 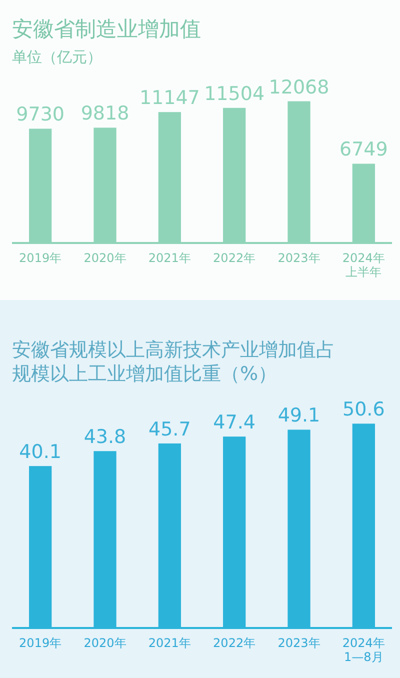 I want to click on data-label: 9818, so click(x=105, y=113).